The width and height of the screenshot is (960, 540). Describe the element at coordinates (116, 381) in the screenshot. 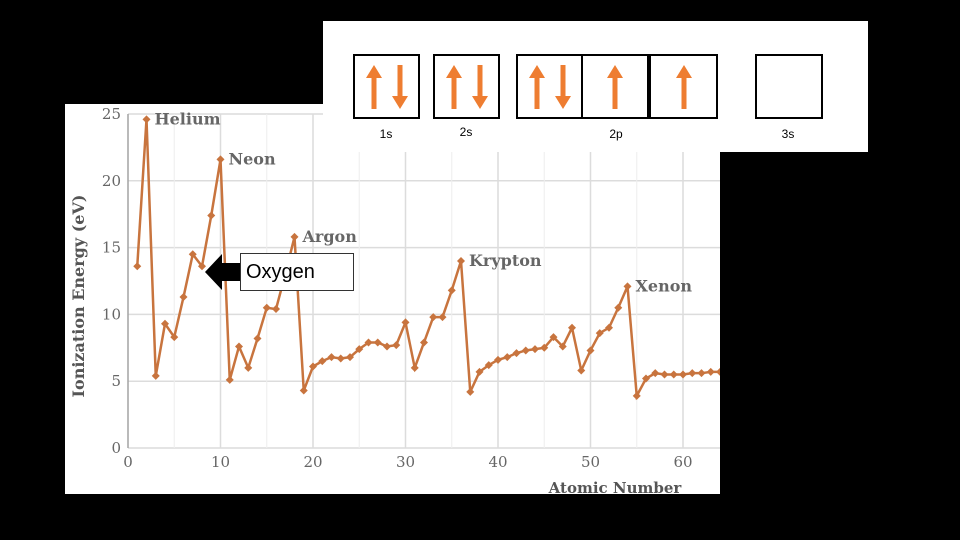

I see `y-tick-label: 5` at that location.